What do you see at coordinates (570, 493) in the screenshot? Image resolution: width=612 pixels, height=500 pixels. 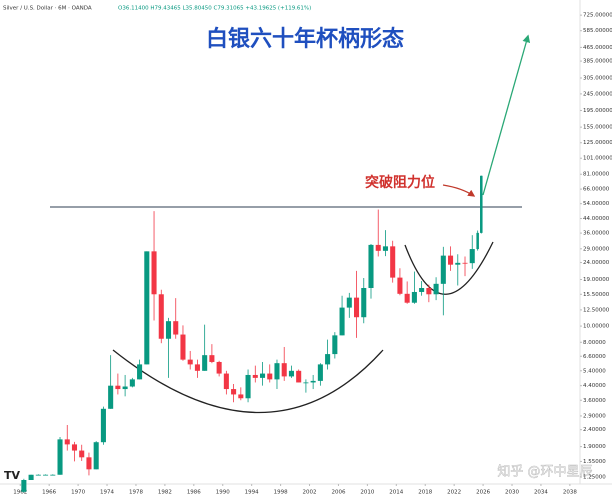 I see `x-tick-label: 2038` at bounding box center [570, 493].